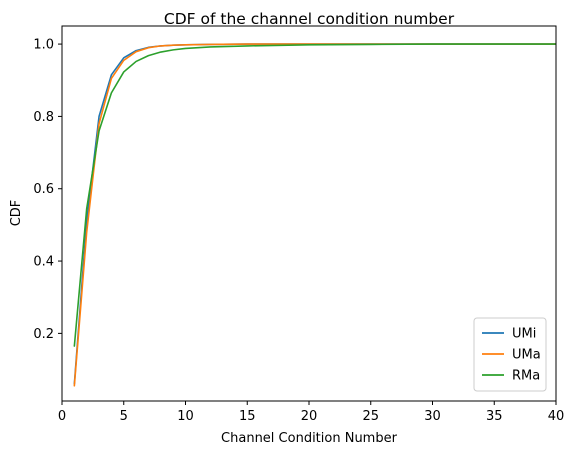 The height and width of the screenshot is (455, 576). I want to click on x-tick-label: 15, so click(247, 416).